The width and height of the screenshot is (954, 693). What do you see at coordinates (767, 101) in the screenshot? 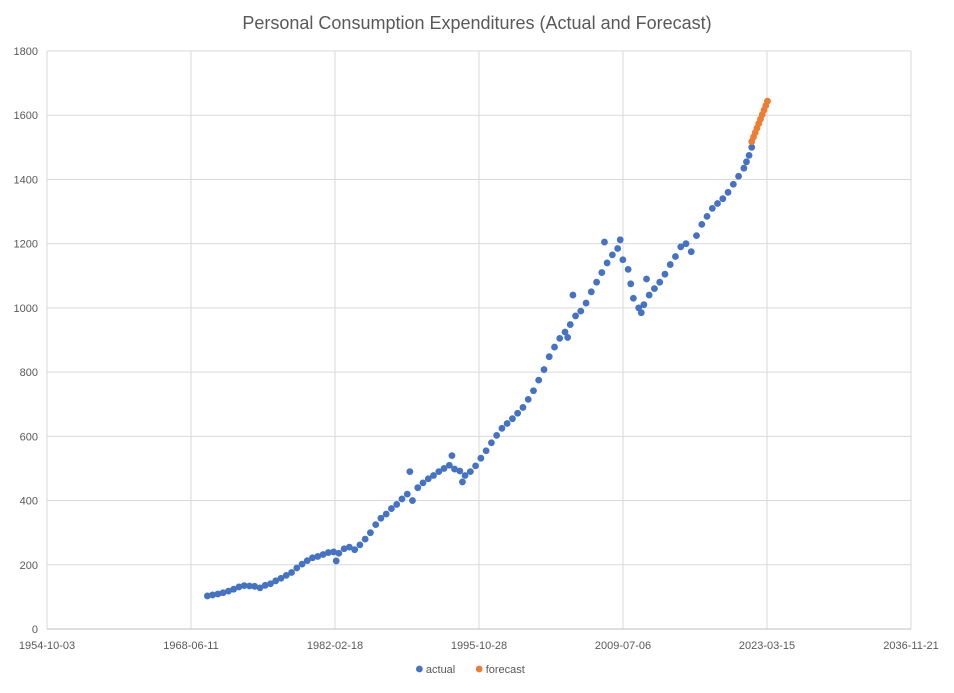
I see `forecast-point` at bounding box center [767, 101].